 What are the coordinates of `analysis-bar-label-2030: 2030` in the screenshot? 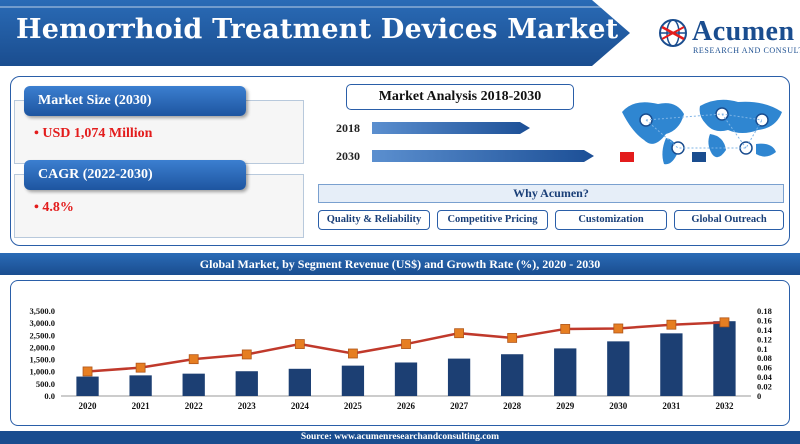 It's located at (348, 156).